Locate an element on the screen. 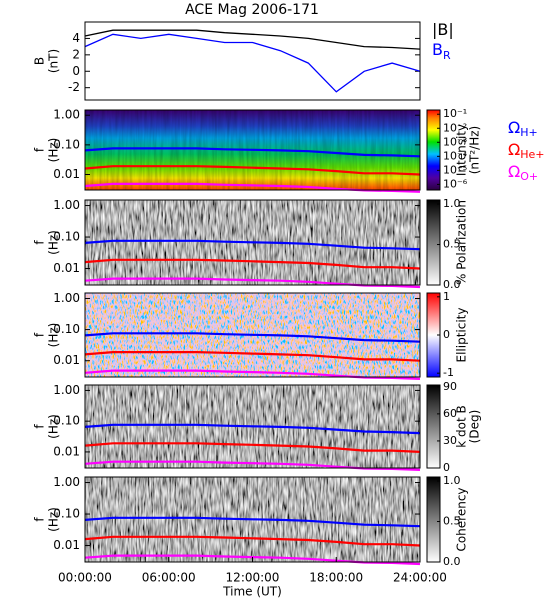  legend-subscript: O+ is located at coordinates (529, 176).